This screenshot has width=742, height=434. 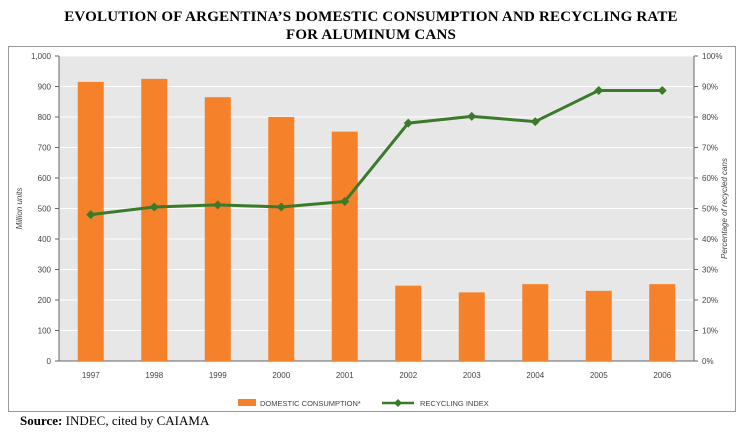 What do you see at coordinates (45, 117) in the screenshot?
I see `y-tick-label: 800` at bounding box center [45, 117].